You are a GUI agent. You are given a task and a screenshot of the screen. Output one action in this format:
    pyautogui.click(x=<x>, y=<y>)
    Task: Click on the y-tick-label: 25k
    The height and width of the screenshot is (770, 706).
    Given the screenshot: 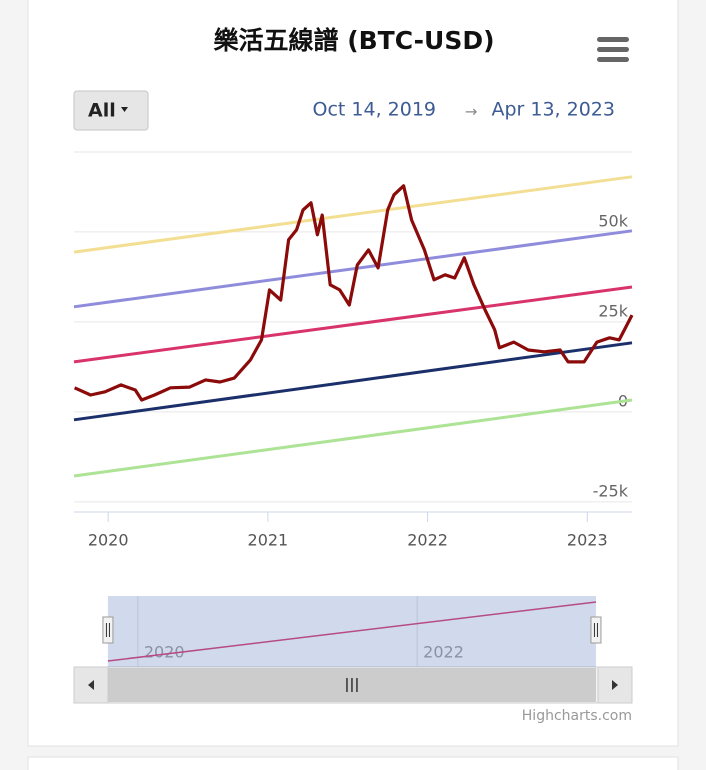 What is the action you would take?
    pyautogui.click(x=613, y=310)
    